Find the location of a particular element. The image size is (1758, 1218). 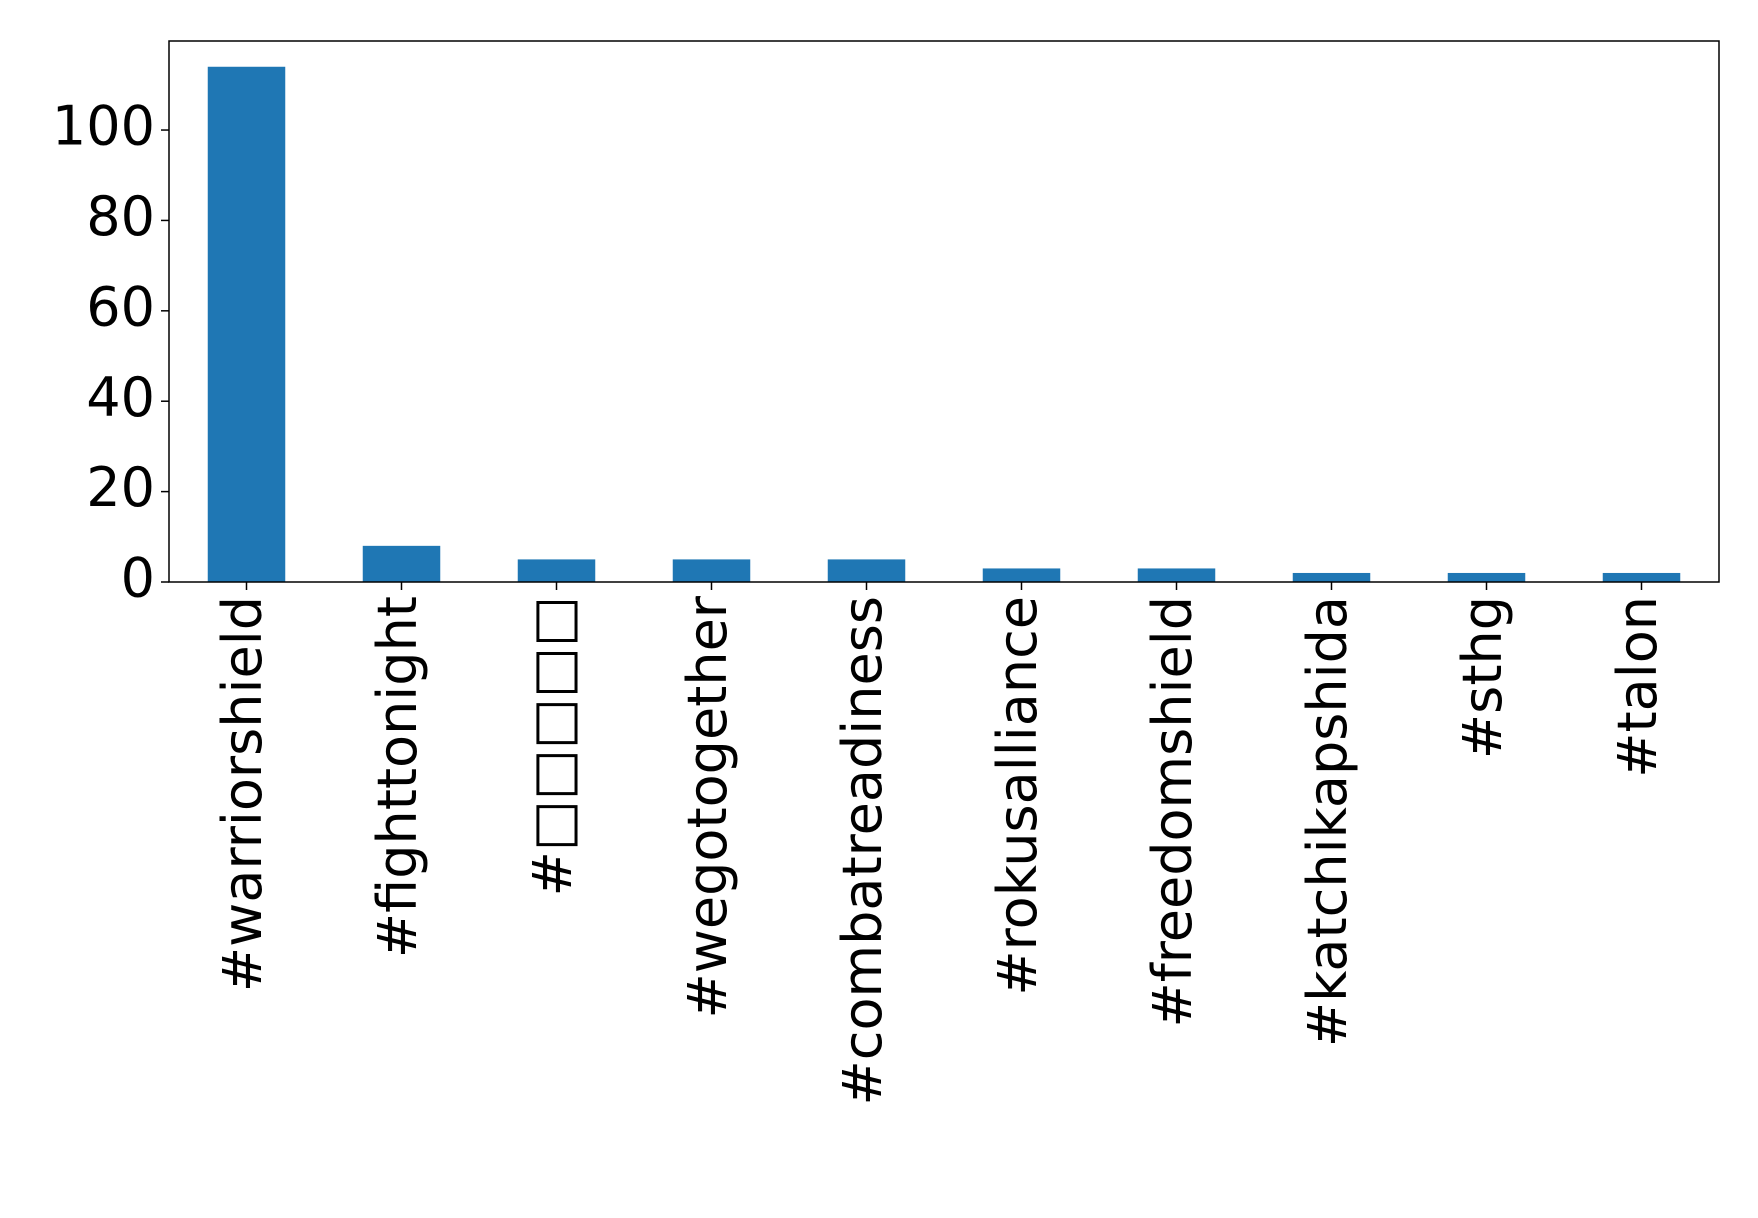

y-tick-label: 0 is located at coordinates (138, 578).